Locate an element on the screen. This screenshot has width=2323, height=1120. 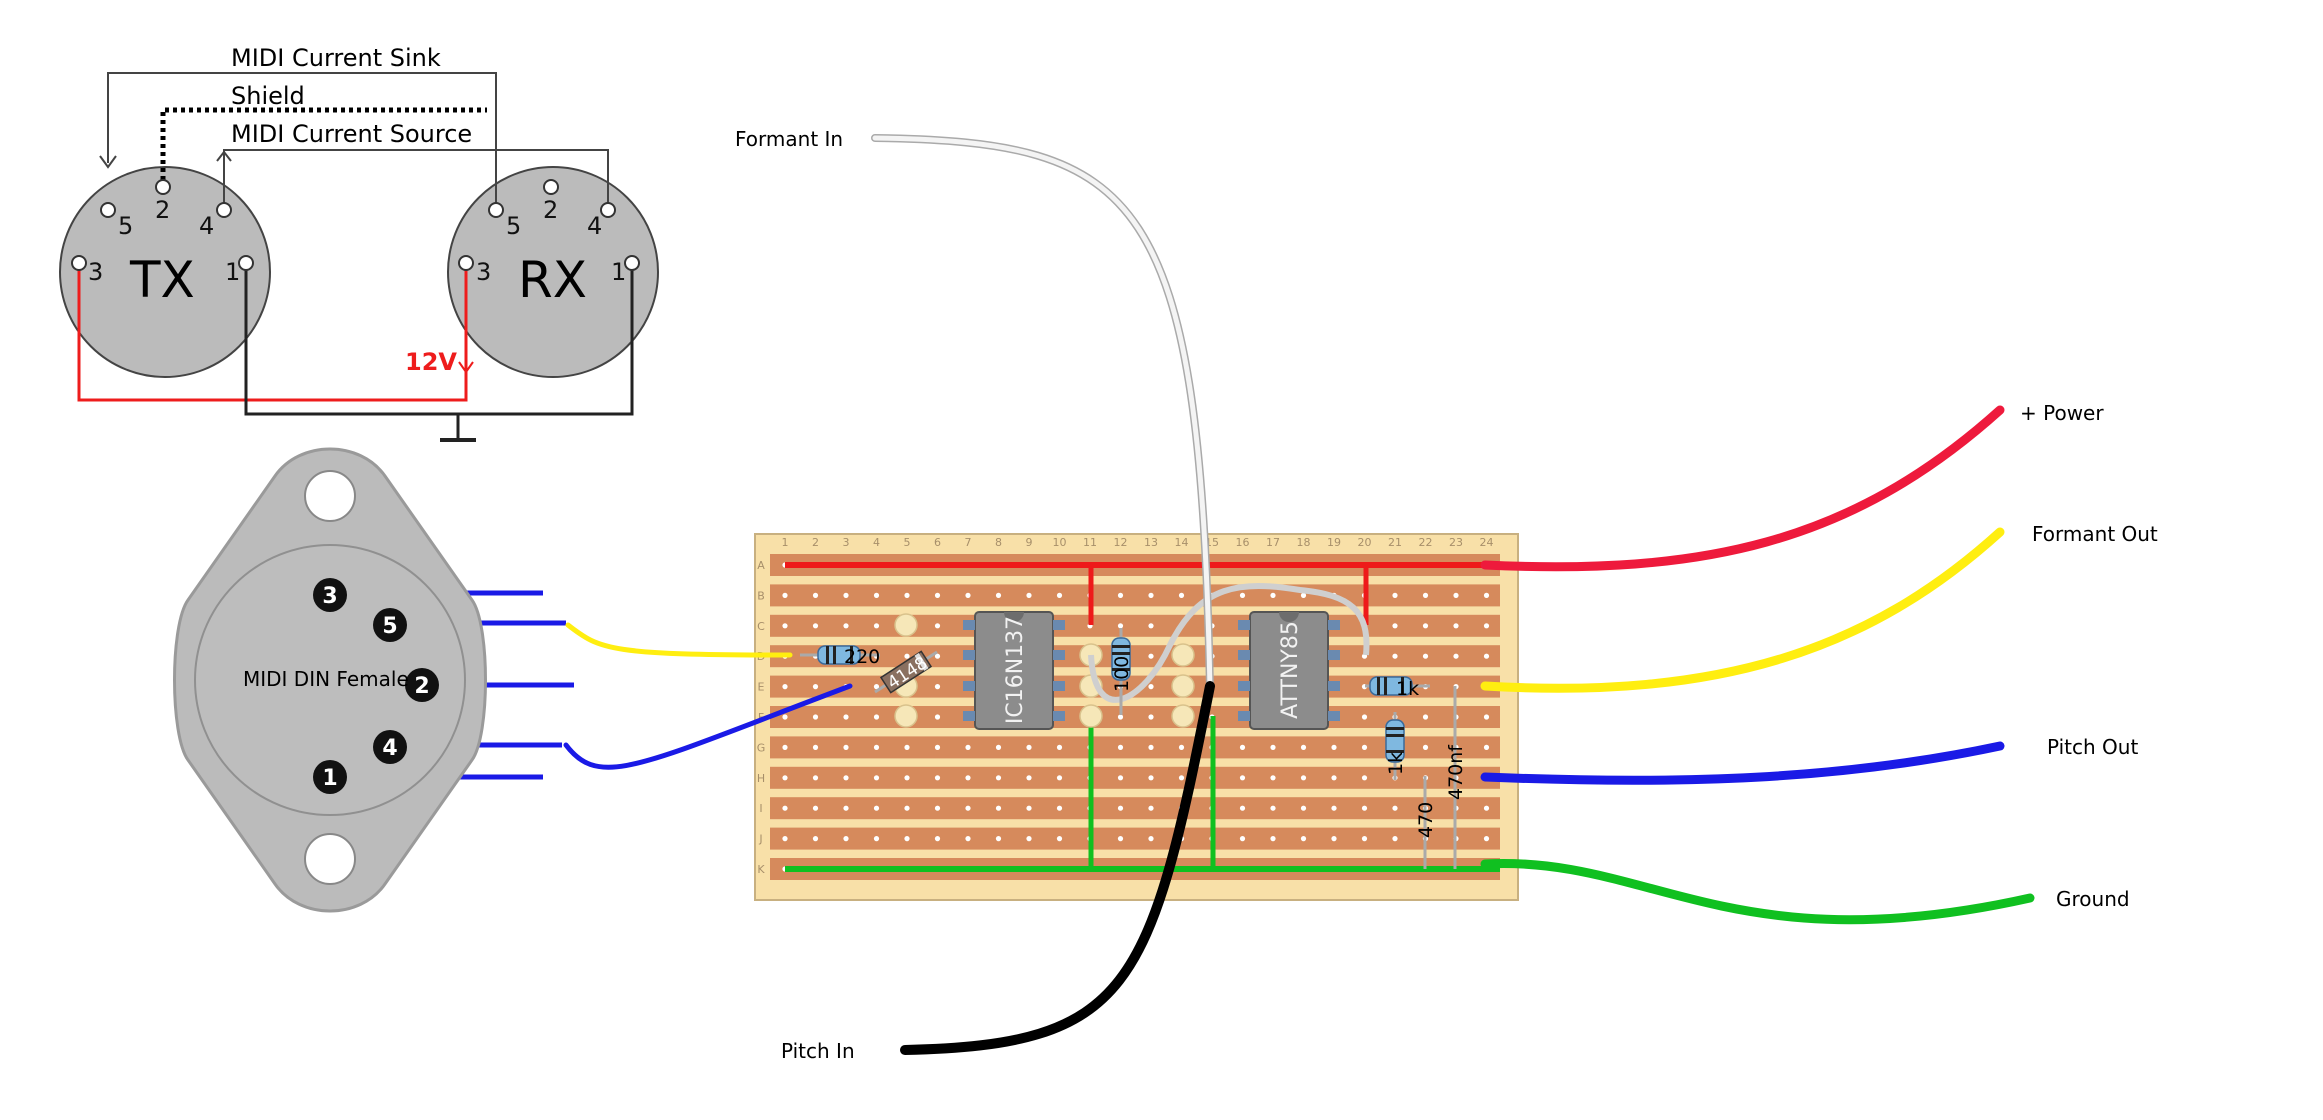
resistor-470: 470 is located at coordinates (1426, 822).